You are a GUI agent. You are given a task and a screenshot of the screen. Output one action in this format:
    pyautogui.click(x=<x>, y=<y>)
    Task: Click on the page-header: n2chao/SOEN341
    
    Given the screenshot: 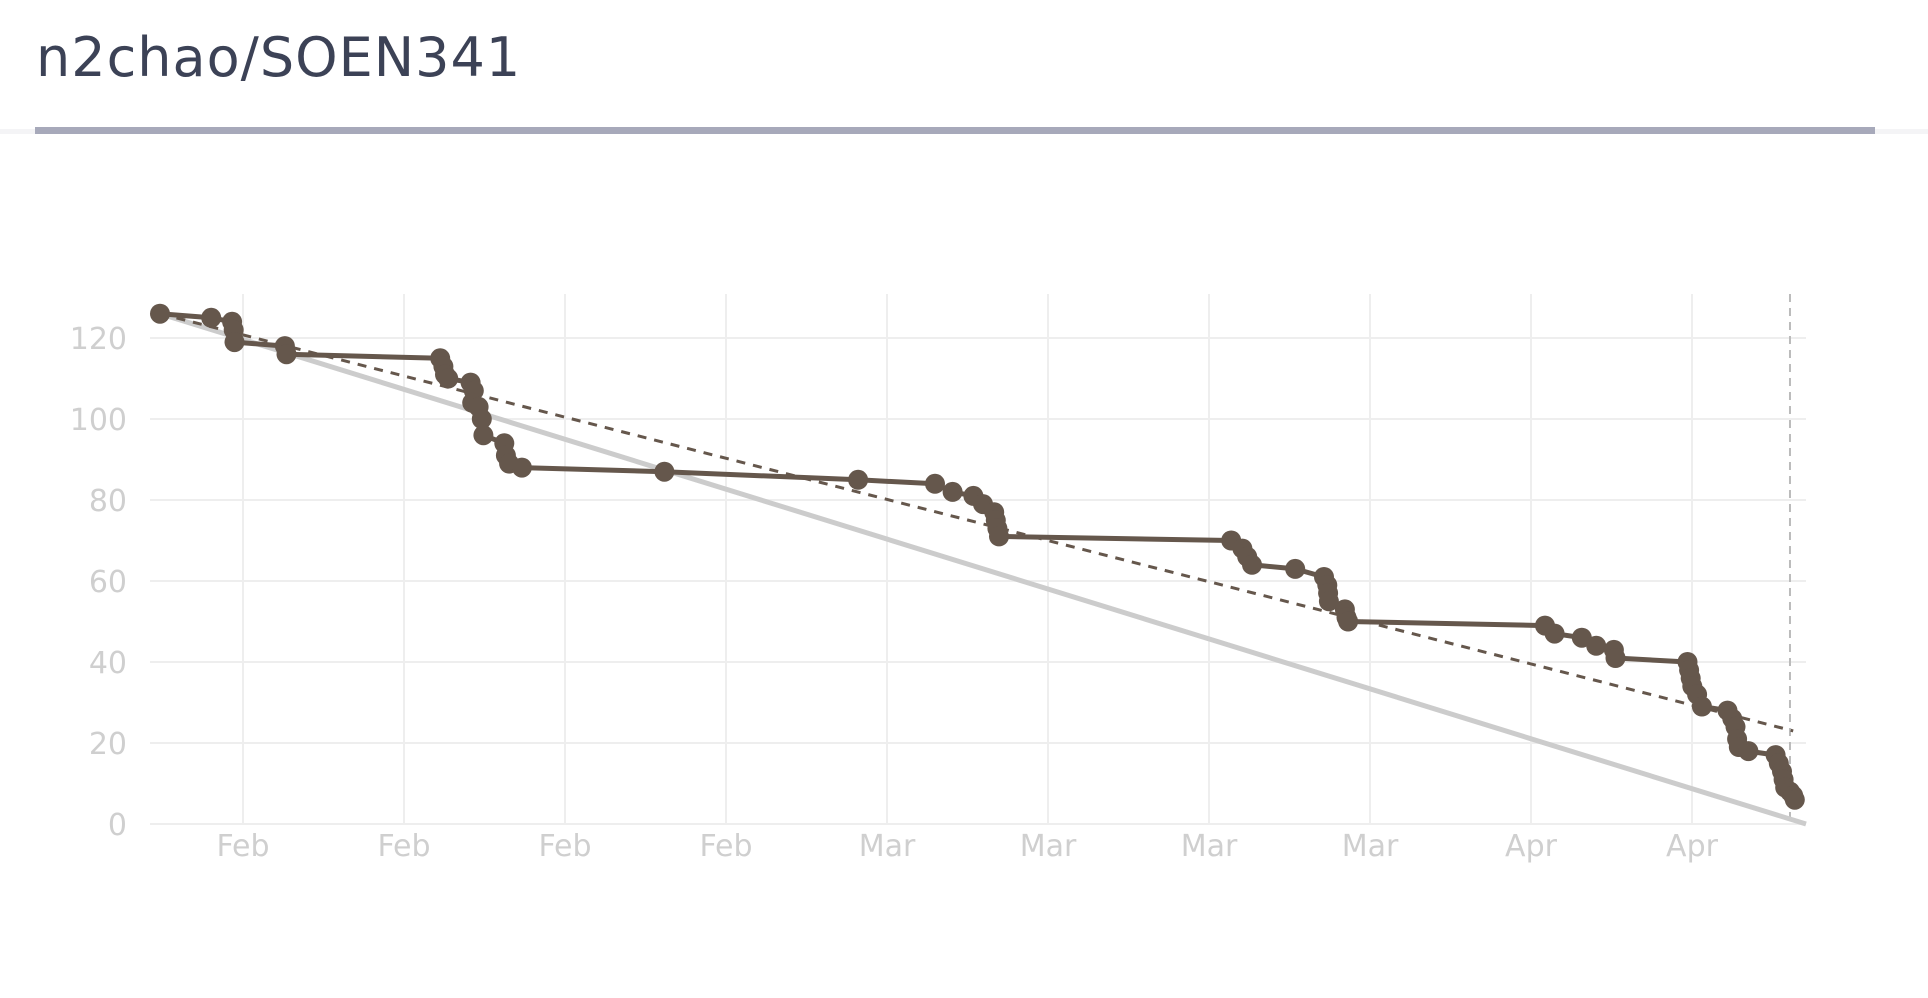 What is the action you would take?
    pyautogui.click(x=964, y=67)
    